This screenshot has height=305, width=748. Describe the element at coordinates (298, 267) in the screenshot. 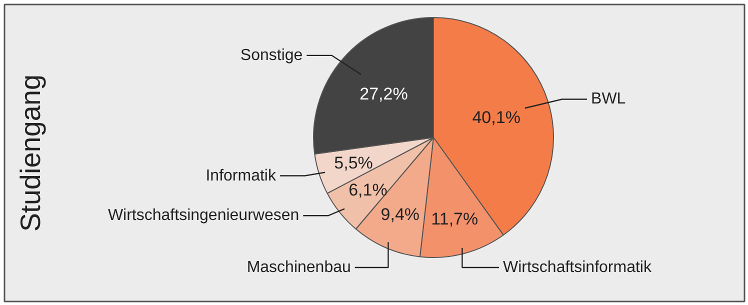

I see `slice-label: Maschinenbau` at that location.